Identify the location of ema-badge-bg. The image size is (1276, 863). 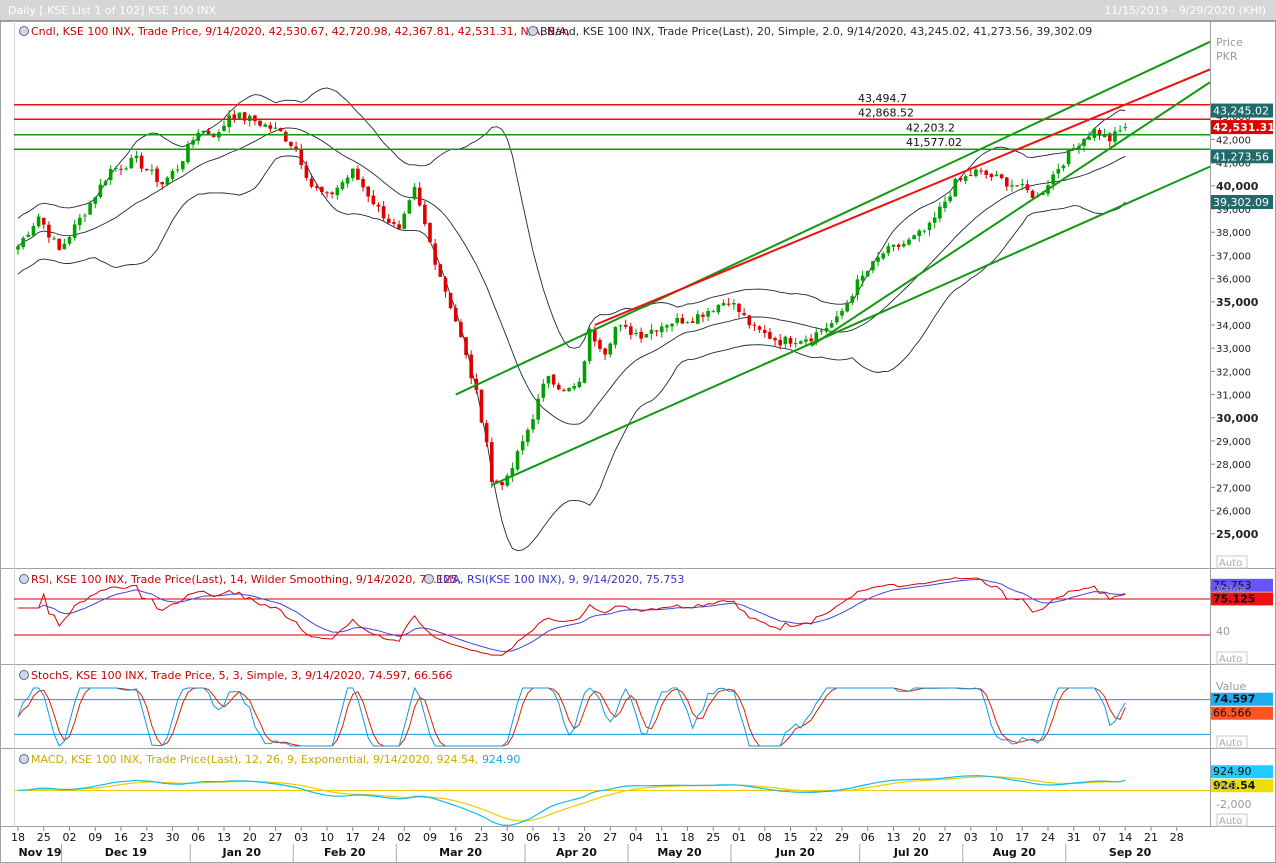
(1242, 585).